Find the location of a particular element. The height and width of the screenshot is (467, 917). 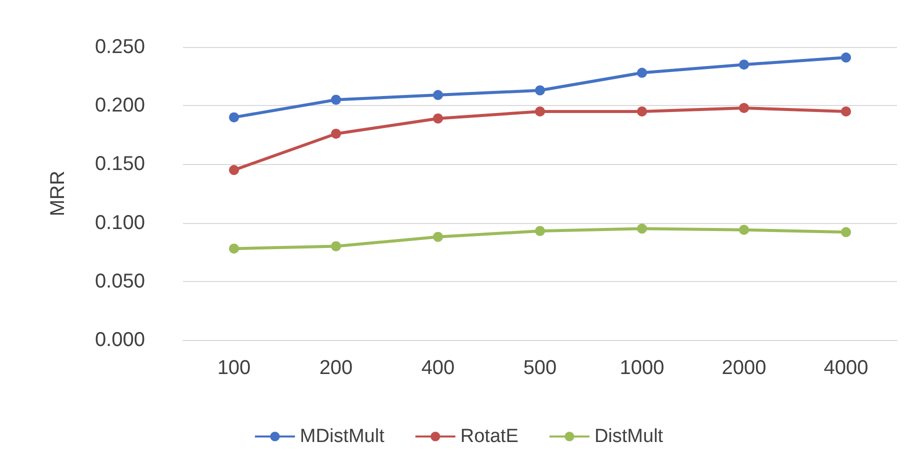

y-tick-label: 0.100 is located at coordinates (119, 223).